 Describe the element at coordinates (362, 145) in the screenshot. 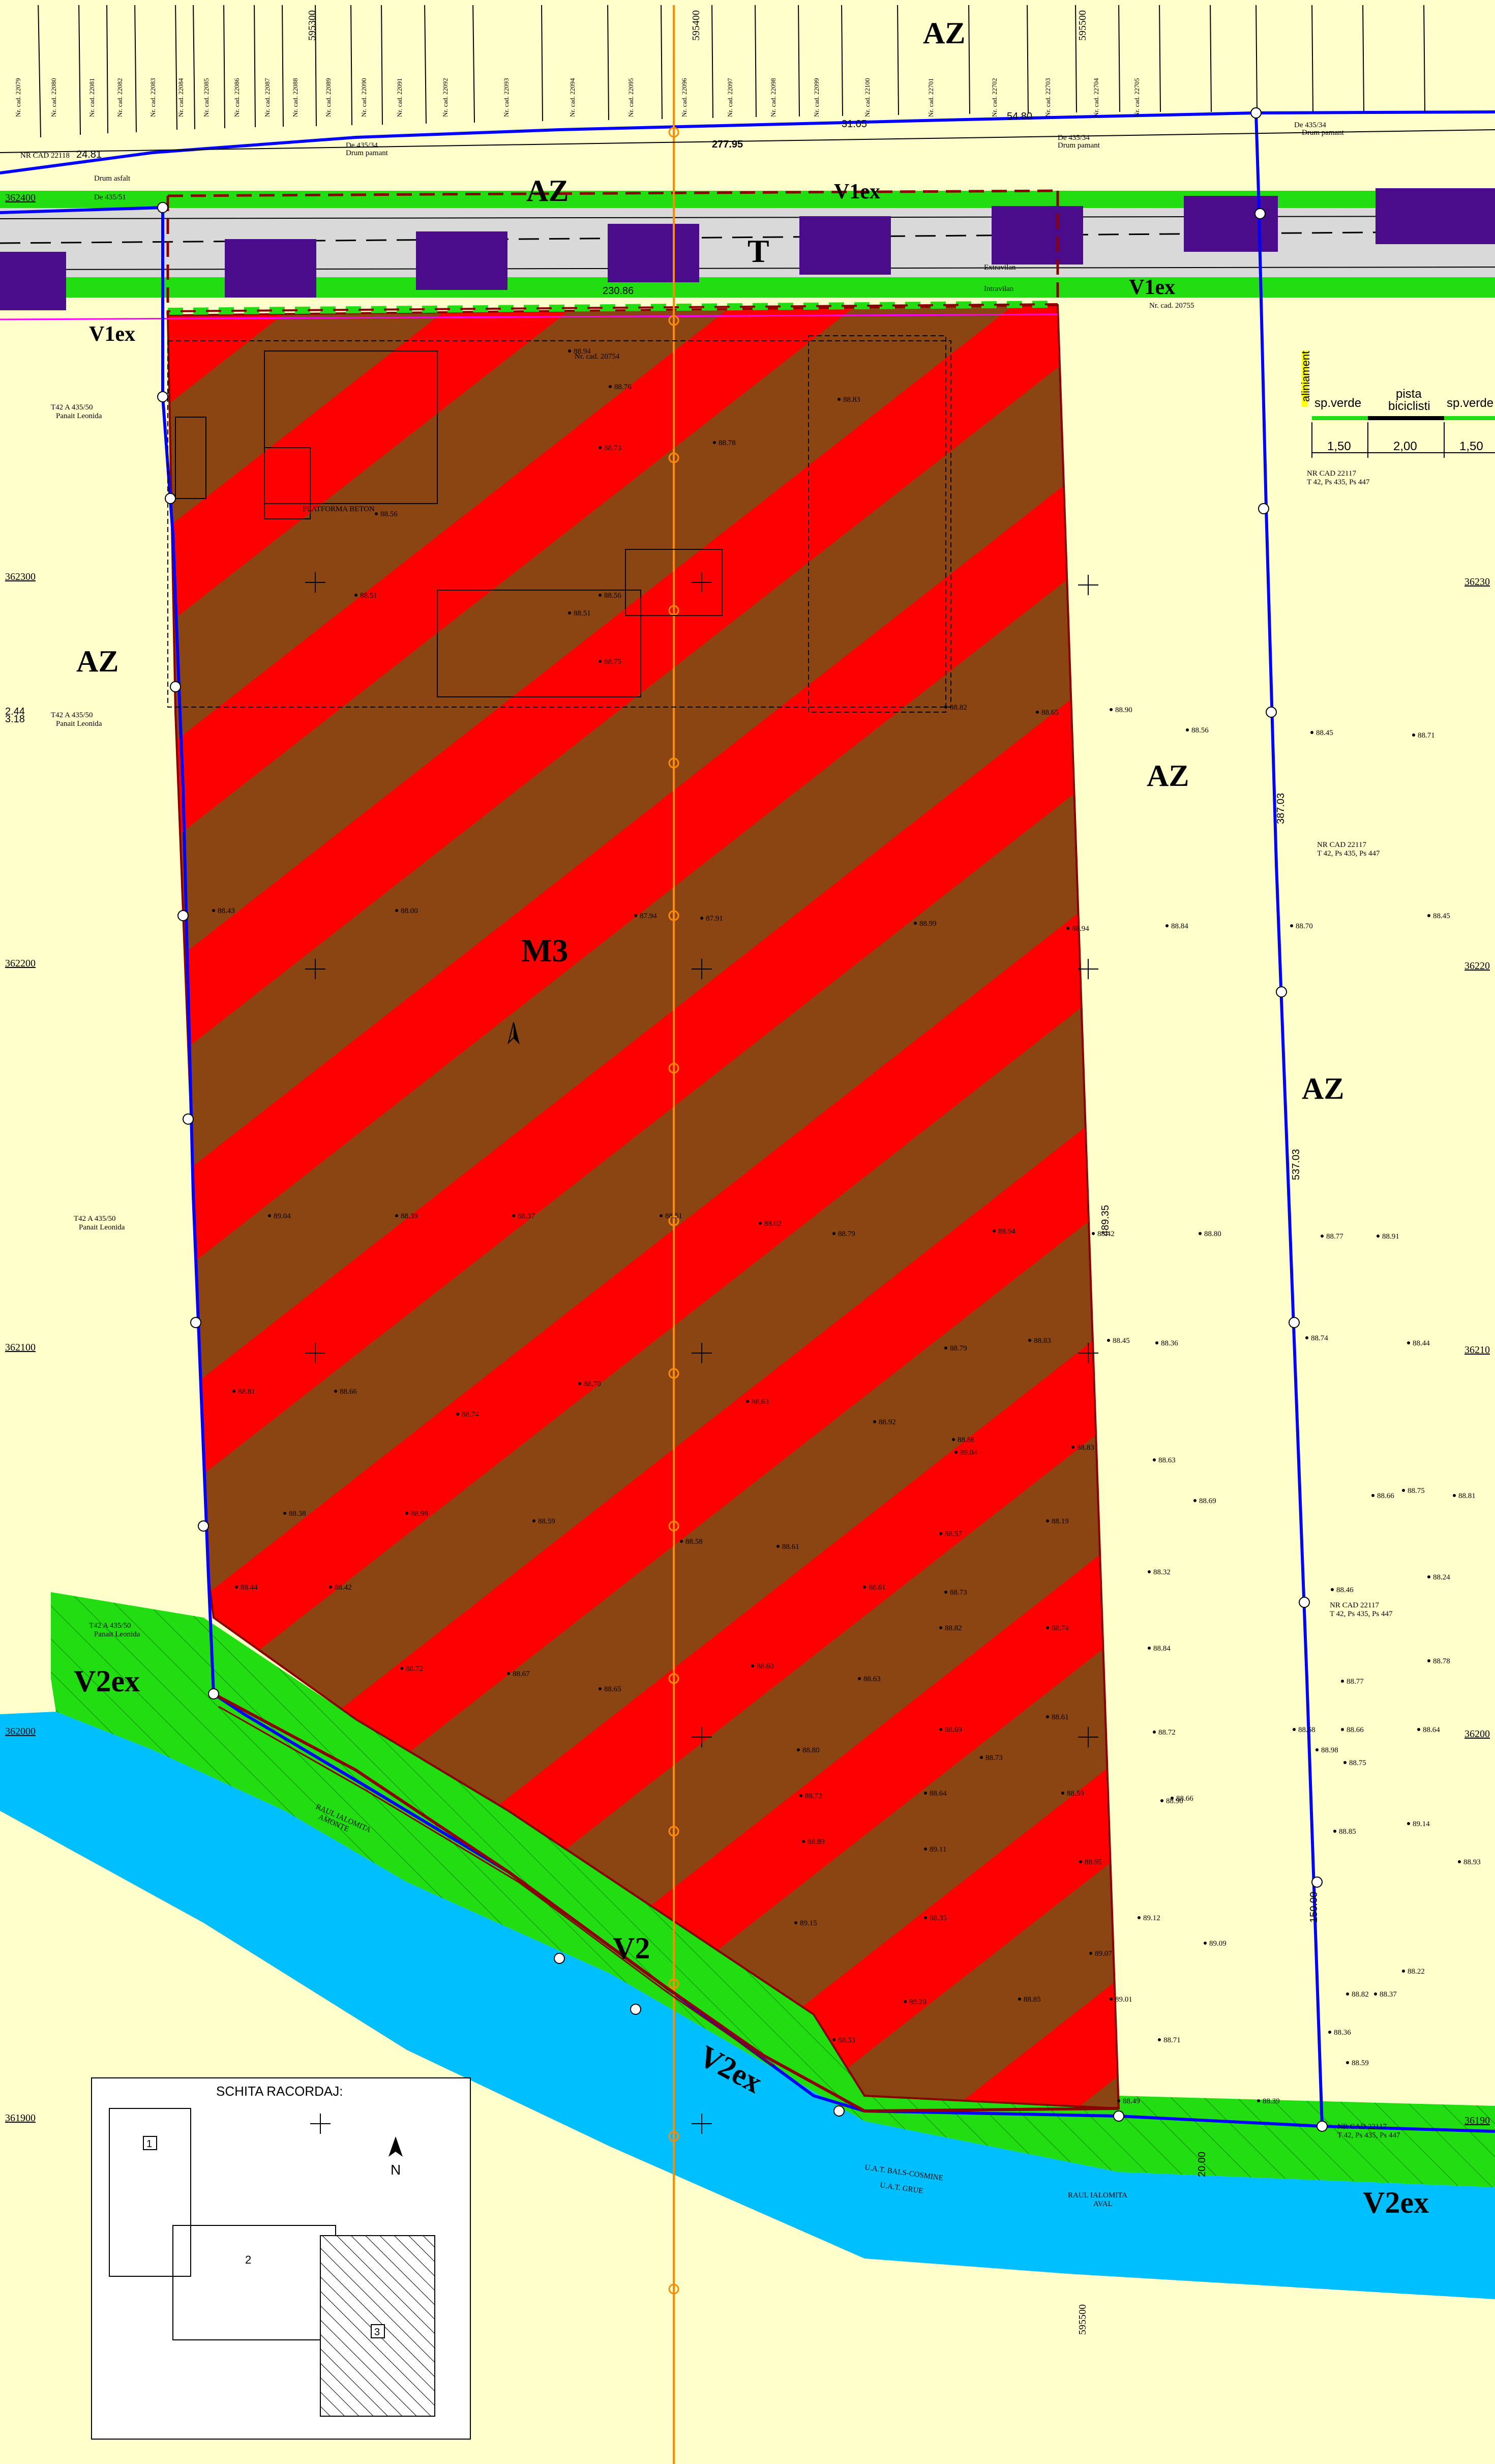

I see `label-de-435-34-a: De 435/34` at that location.